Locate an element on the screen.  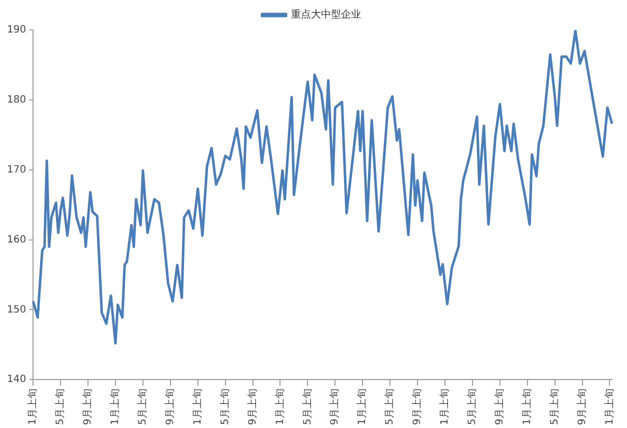
y-tick-label: 180 is located at coordinates (16, 100).